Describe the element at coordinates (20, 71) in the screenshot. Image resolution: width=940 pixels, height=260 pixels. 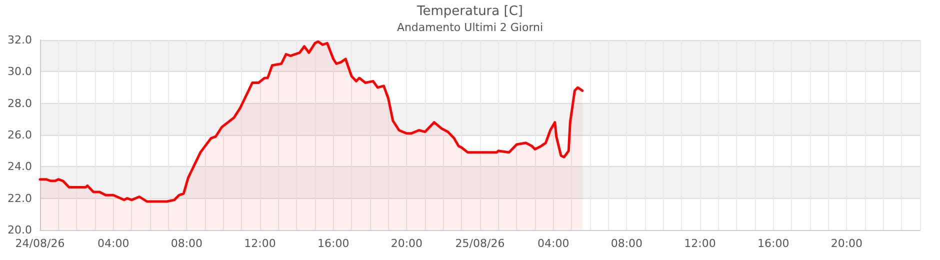
I see `y-tick-label: 30.0` at that location.